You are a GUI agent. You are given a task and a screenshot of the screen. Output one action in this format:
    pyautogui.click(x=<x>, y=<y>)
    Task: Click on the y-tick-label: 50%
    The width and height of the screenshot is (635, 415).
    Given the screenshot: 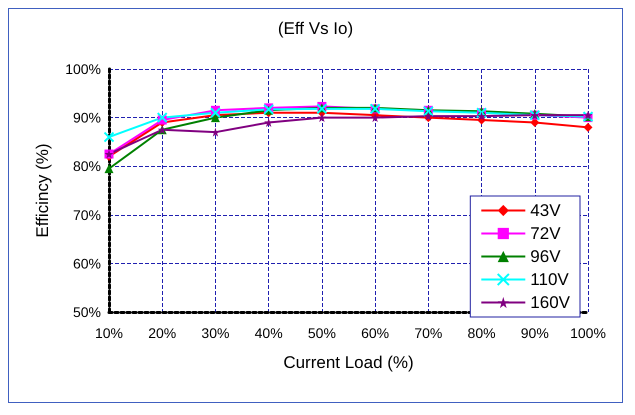 What is the action you would take?
    pyautogui.click(x=86, y=312)
    